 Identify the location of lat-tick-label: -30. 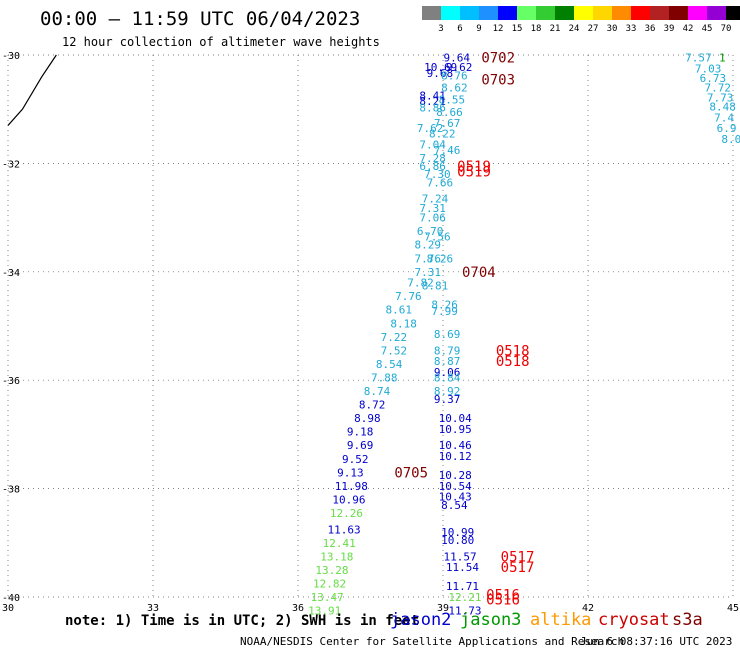
(11, 56).